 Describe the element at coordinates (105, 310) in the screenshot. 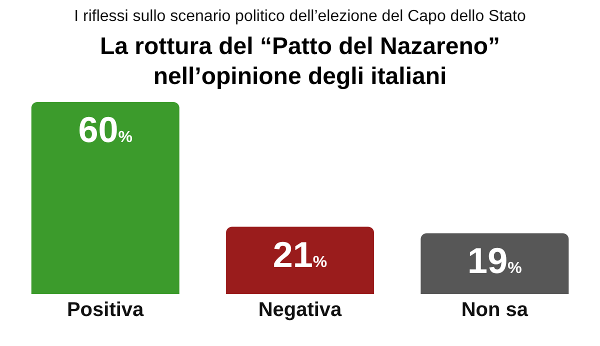

I see `x-tick-label: Positiva` at that location.